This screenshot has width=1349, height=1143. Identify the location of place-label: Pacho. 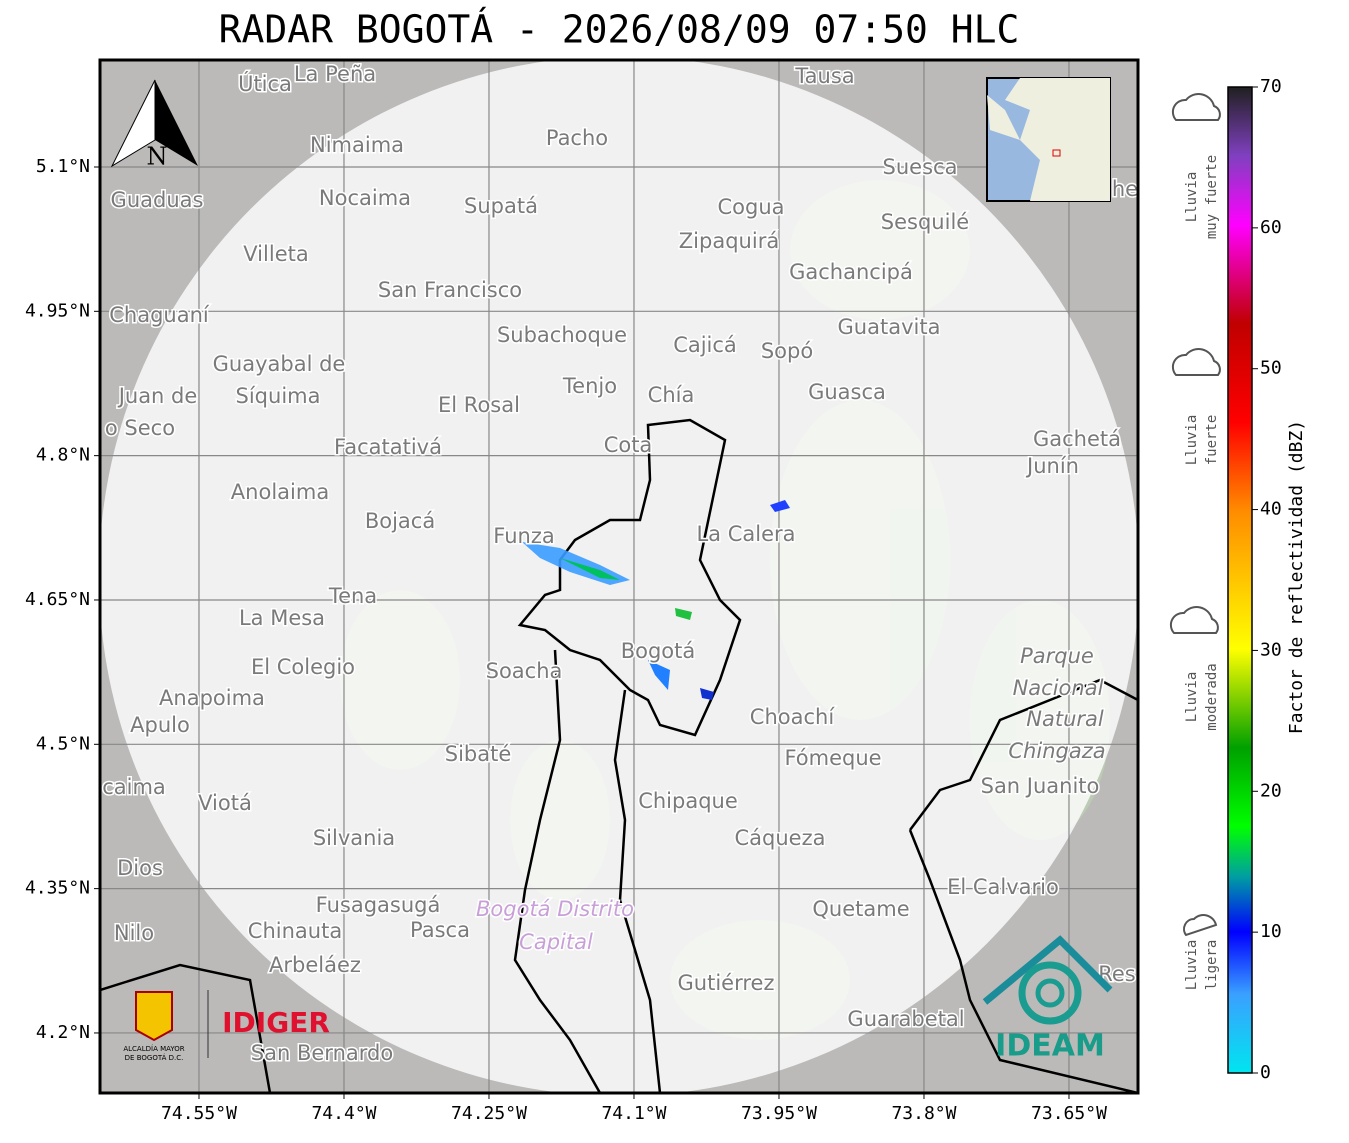
(577, 138).